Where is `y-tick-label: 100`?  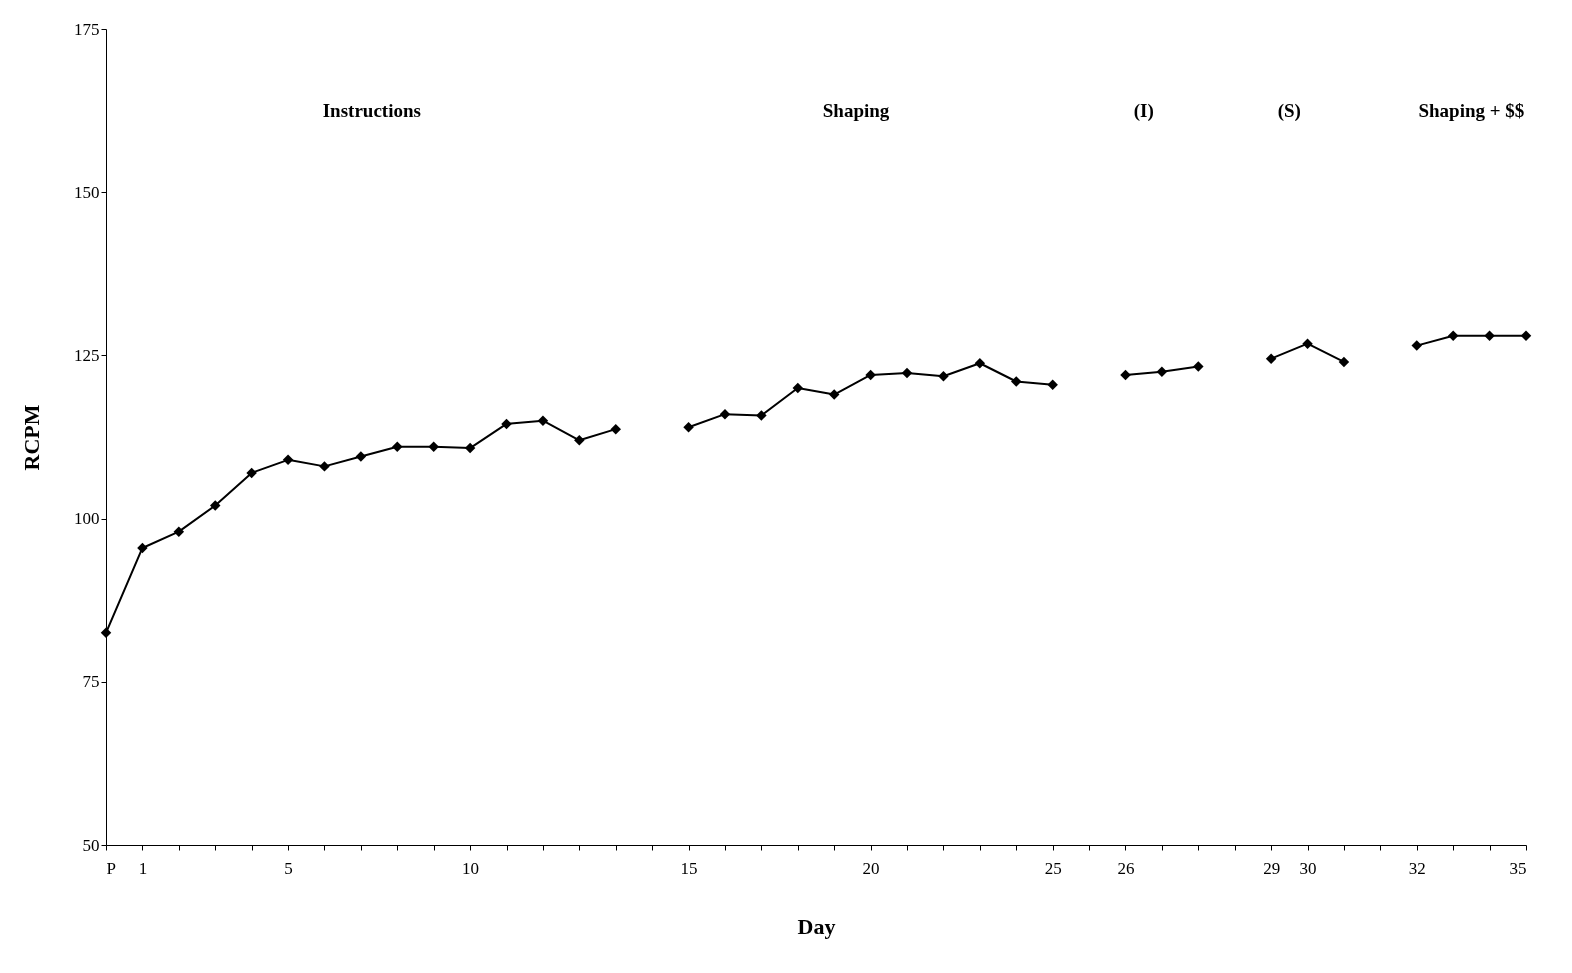 y-tick-label: 100 is located at coordinates (87, 519).